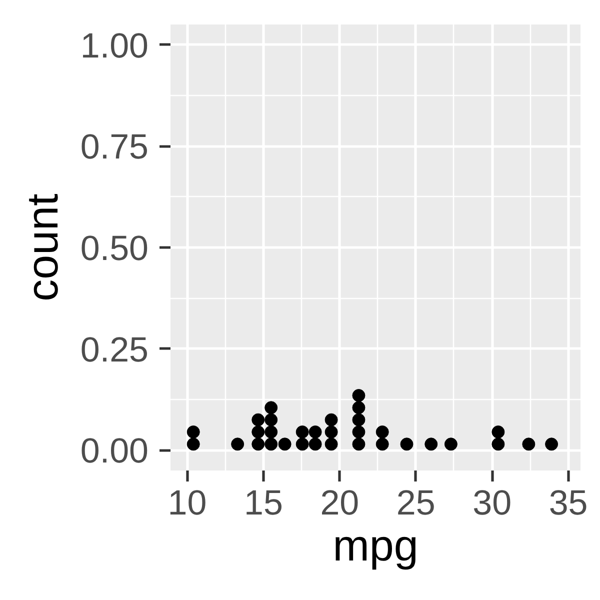 This screenshot has height=600, width=600. Describe the element at coordinates (375, 546) in the screenshot. I see `x-axis-title: mpg` at that location.